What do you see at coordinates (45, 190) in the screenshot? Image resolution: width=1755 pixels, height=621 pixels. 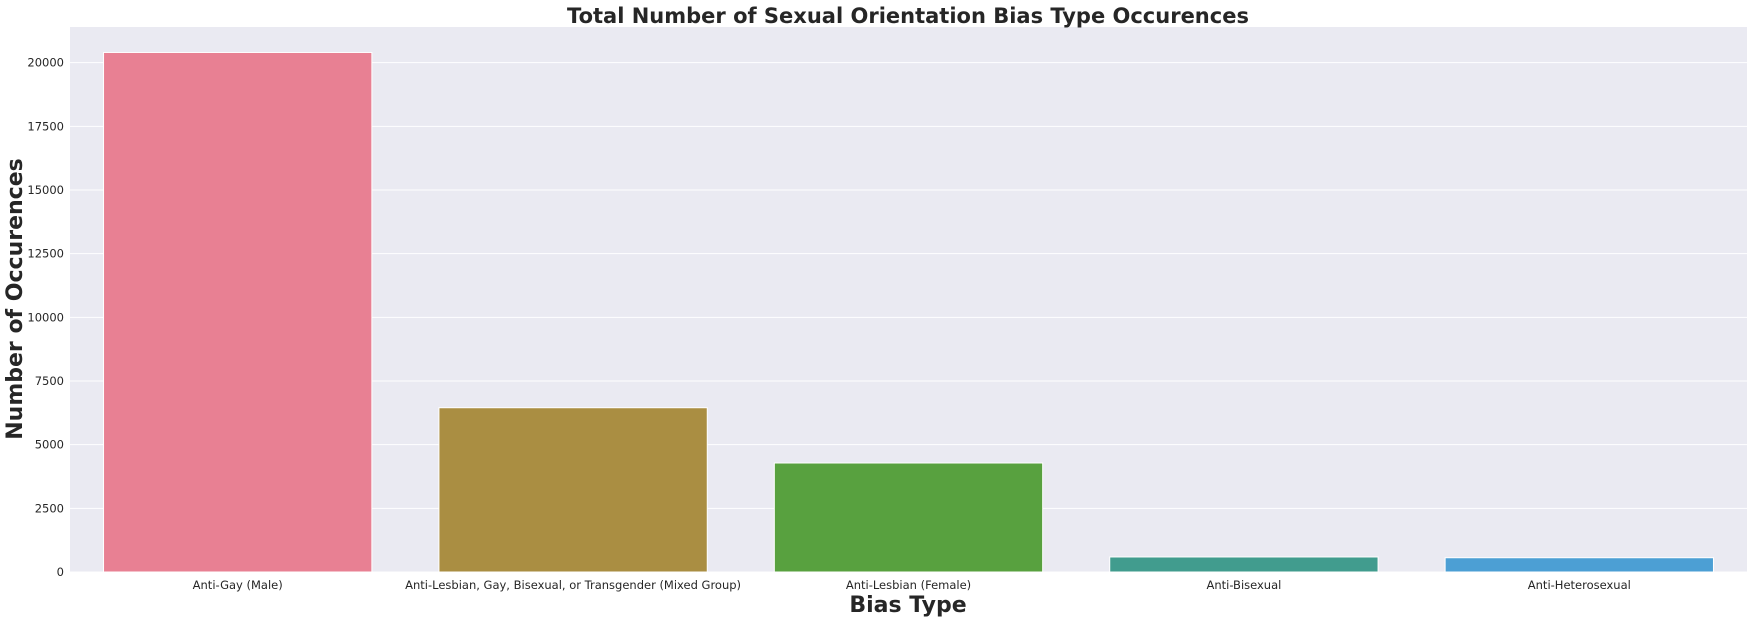 I see `y-tick-label: 15000` at bounding box center [45, 190].